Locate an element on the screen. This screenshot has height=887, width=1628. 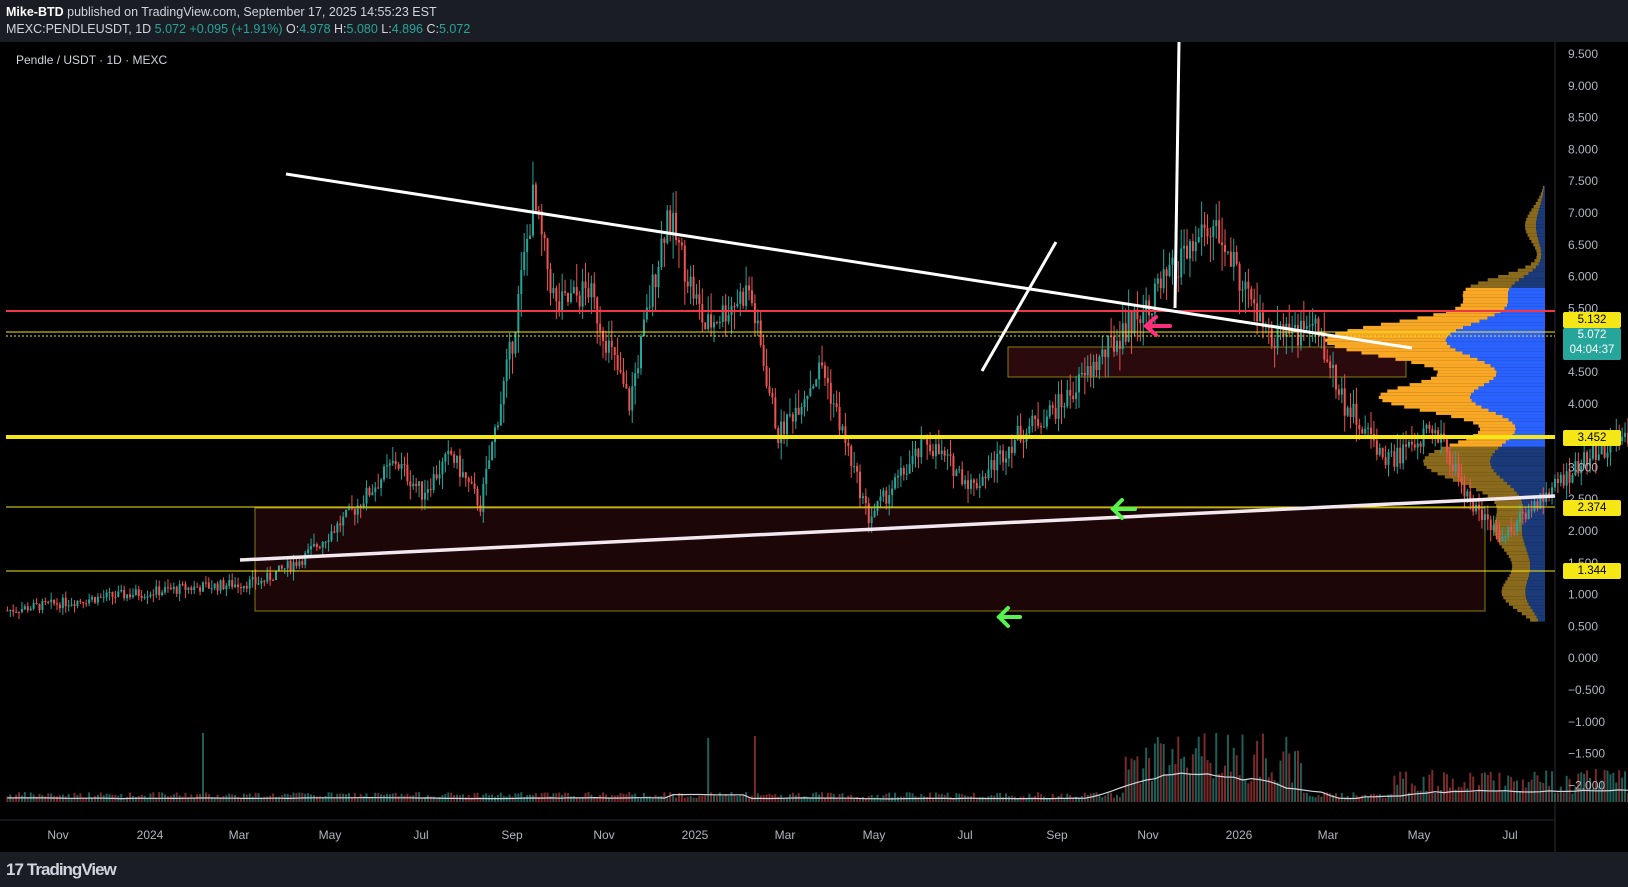
vertical-target-line is located at coordinates (1177, 175).